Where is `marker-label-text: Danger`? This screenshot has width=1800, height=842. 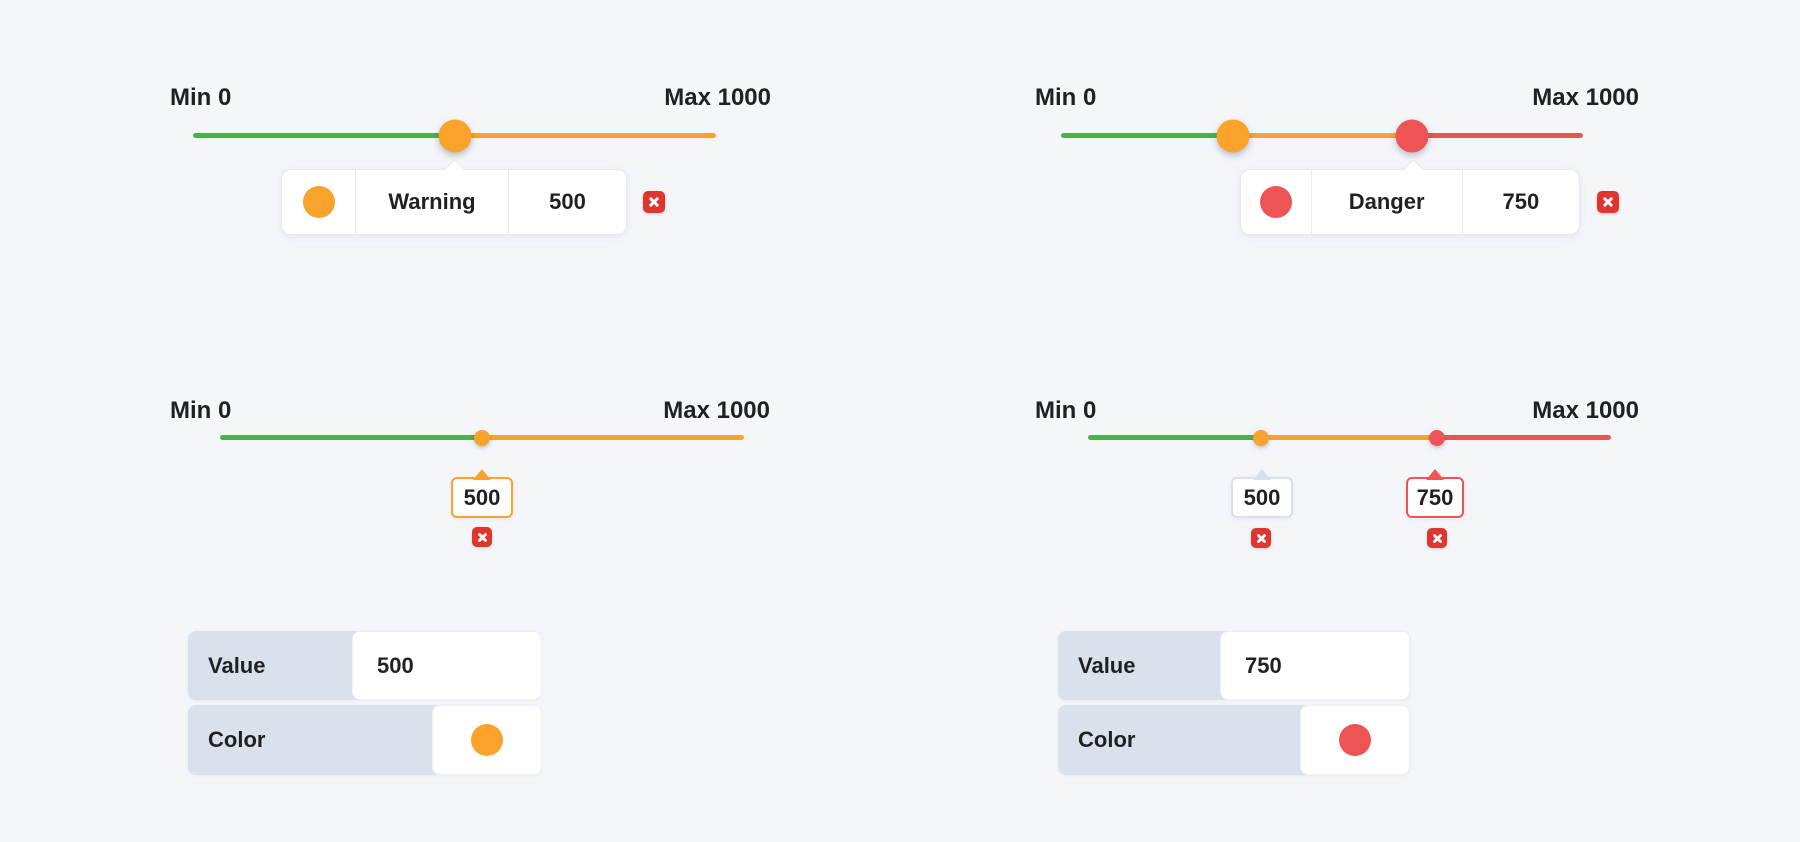
marker-label-text: Danger is located at coordinates (1386, 201).